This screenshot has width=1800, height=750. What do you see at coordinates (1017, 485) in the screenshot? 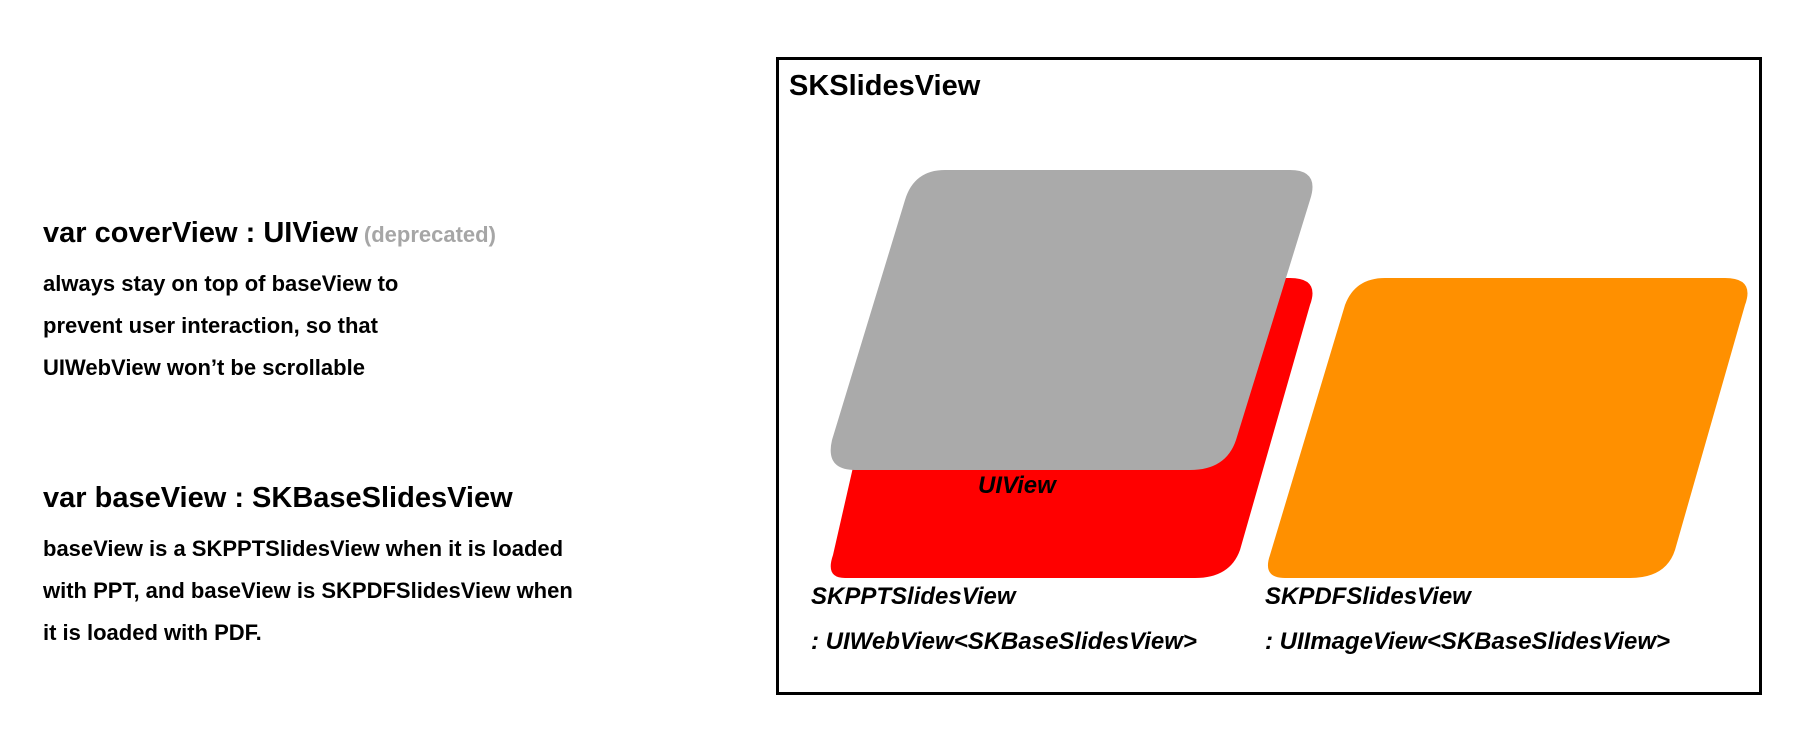
I see `uiview-label: UIView` at bounding box center [1017, 485].